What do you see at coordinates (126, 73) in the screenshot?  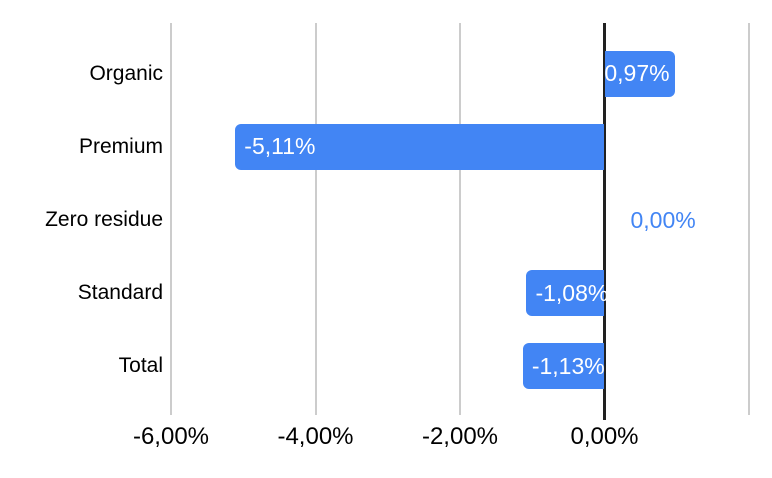 I see `category-label-organic: Organic` at bounding box center [126, 73].